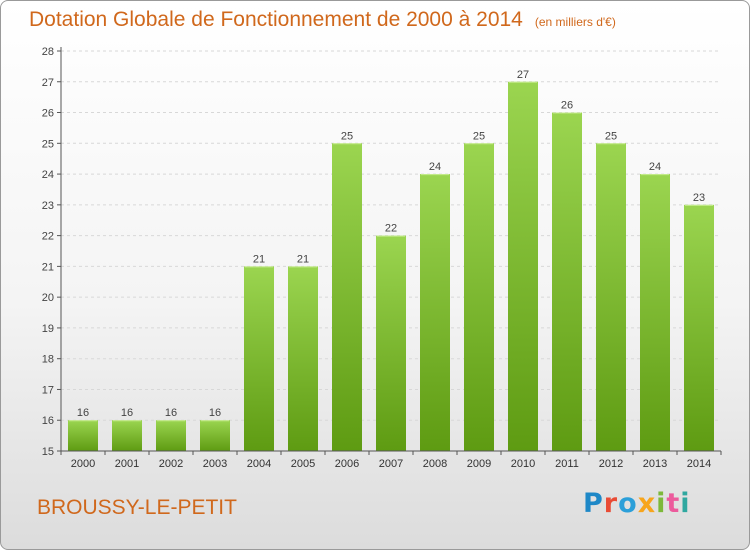 The image size is (750, 550). Describe the element at coordinates (48, 452) in the screenshot. I see `y-tick-label: 15` at that location.